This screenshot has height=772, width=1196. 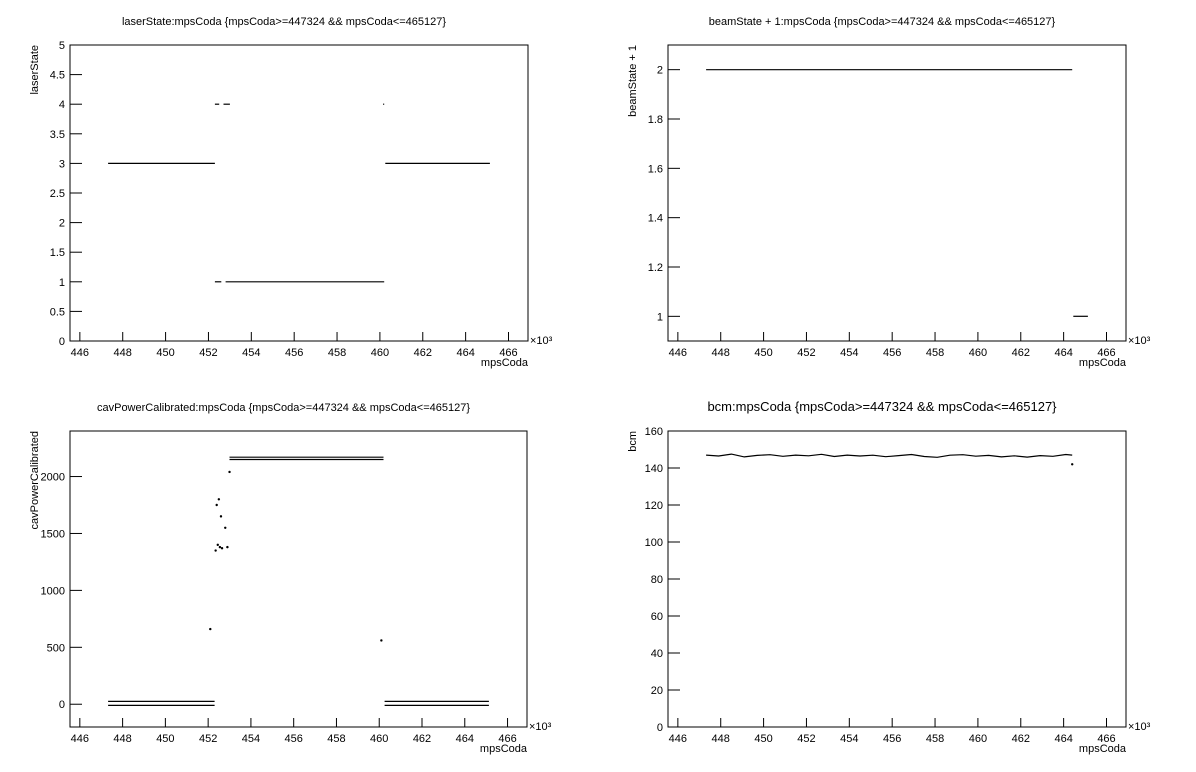 What do you see at coordinates (35, 480) in the screenshot?
I see `y-axis-label: cavPowerCalibrated` at bounding box center [35, 480].